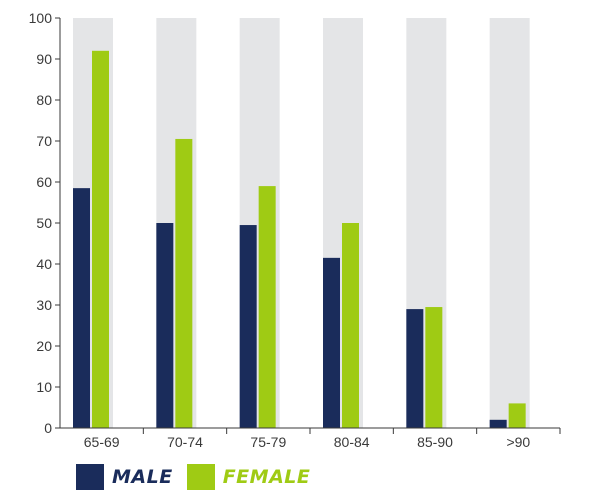 The width and height of the screenshot is (595, 493). I want to click on y-tick-label-7: 70, so click(44, 141).